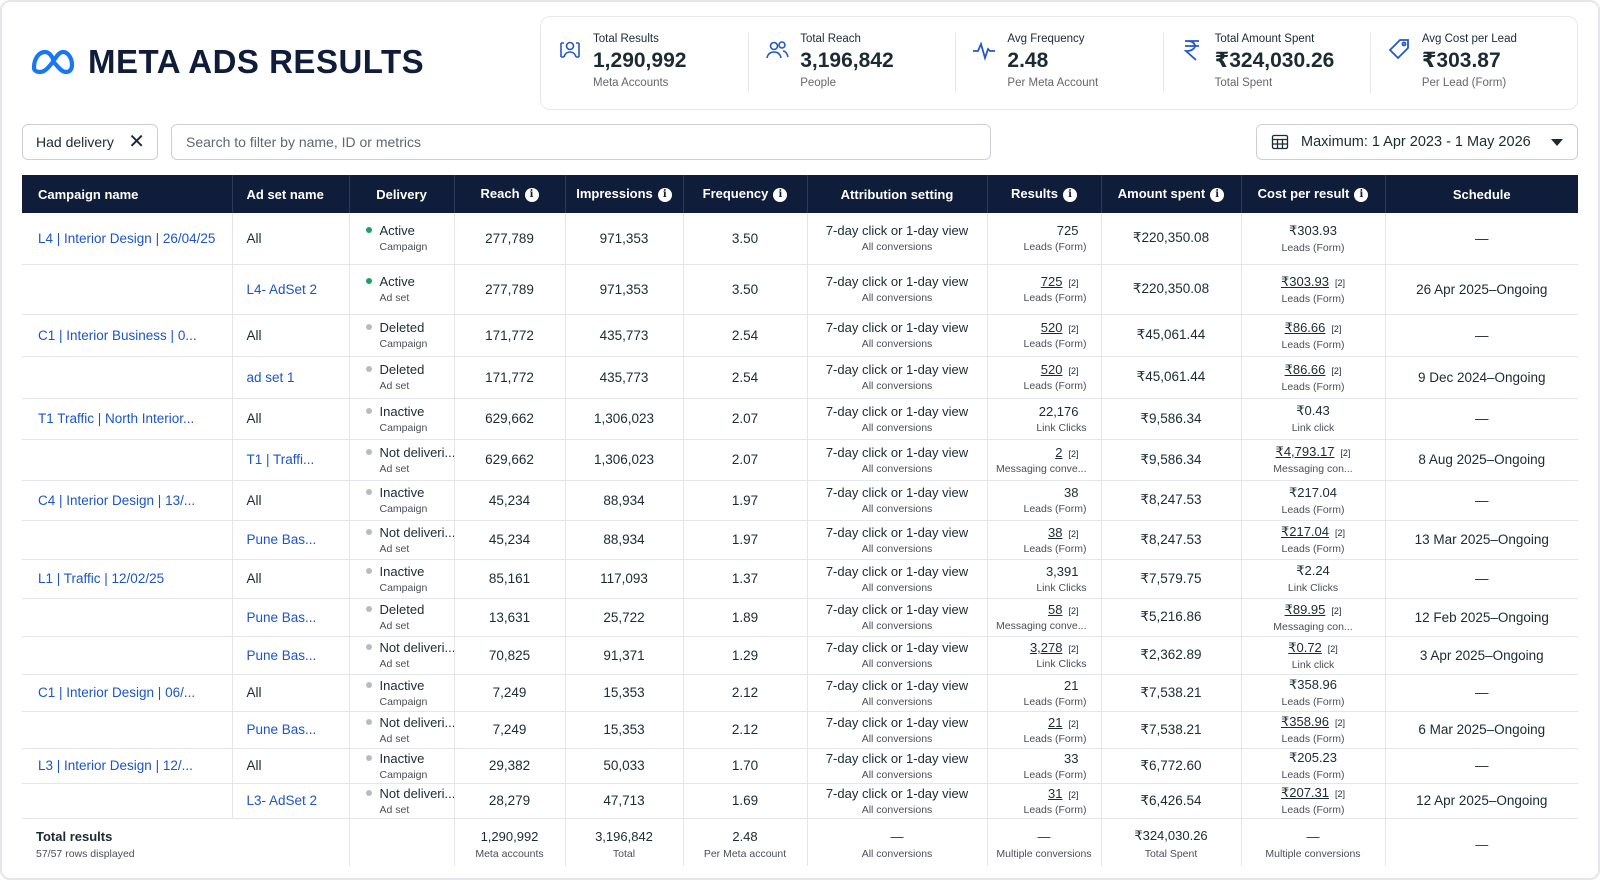 The height and width of the screenshot is (880, 1600). I want to click on results-cell: 520 [2] Leads (Form), so click(1044, 335).